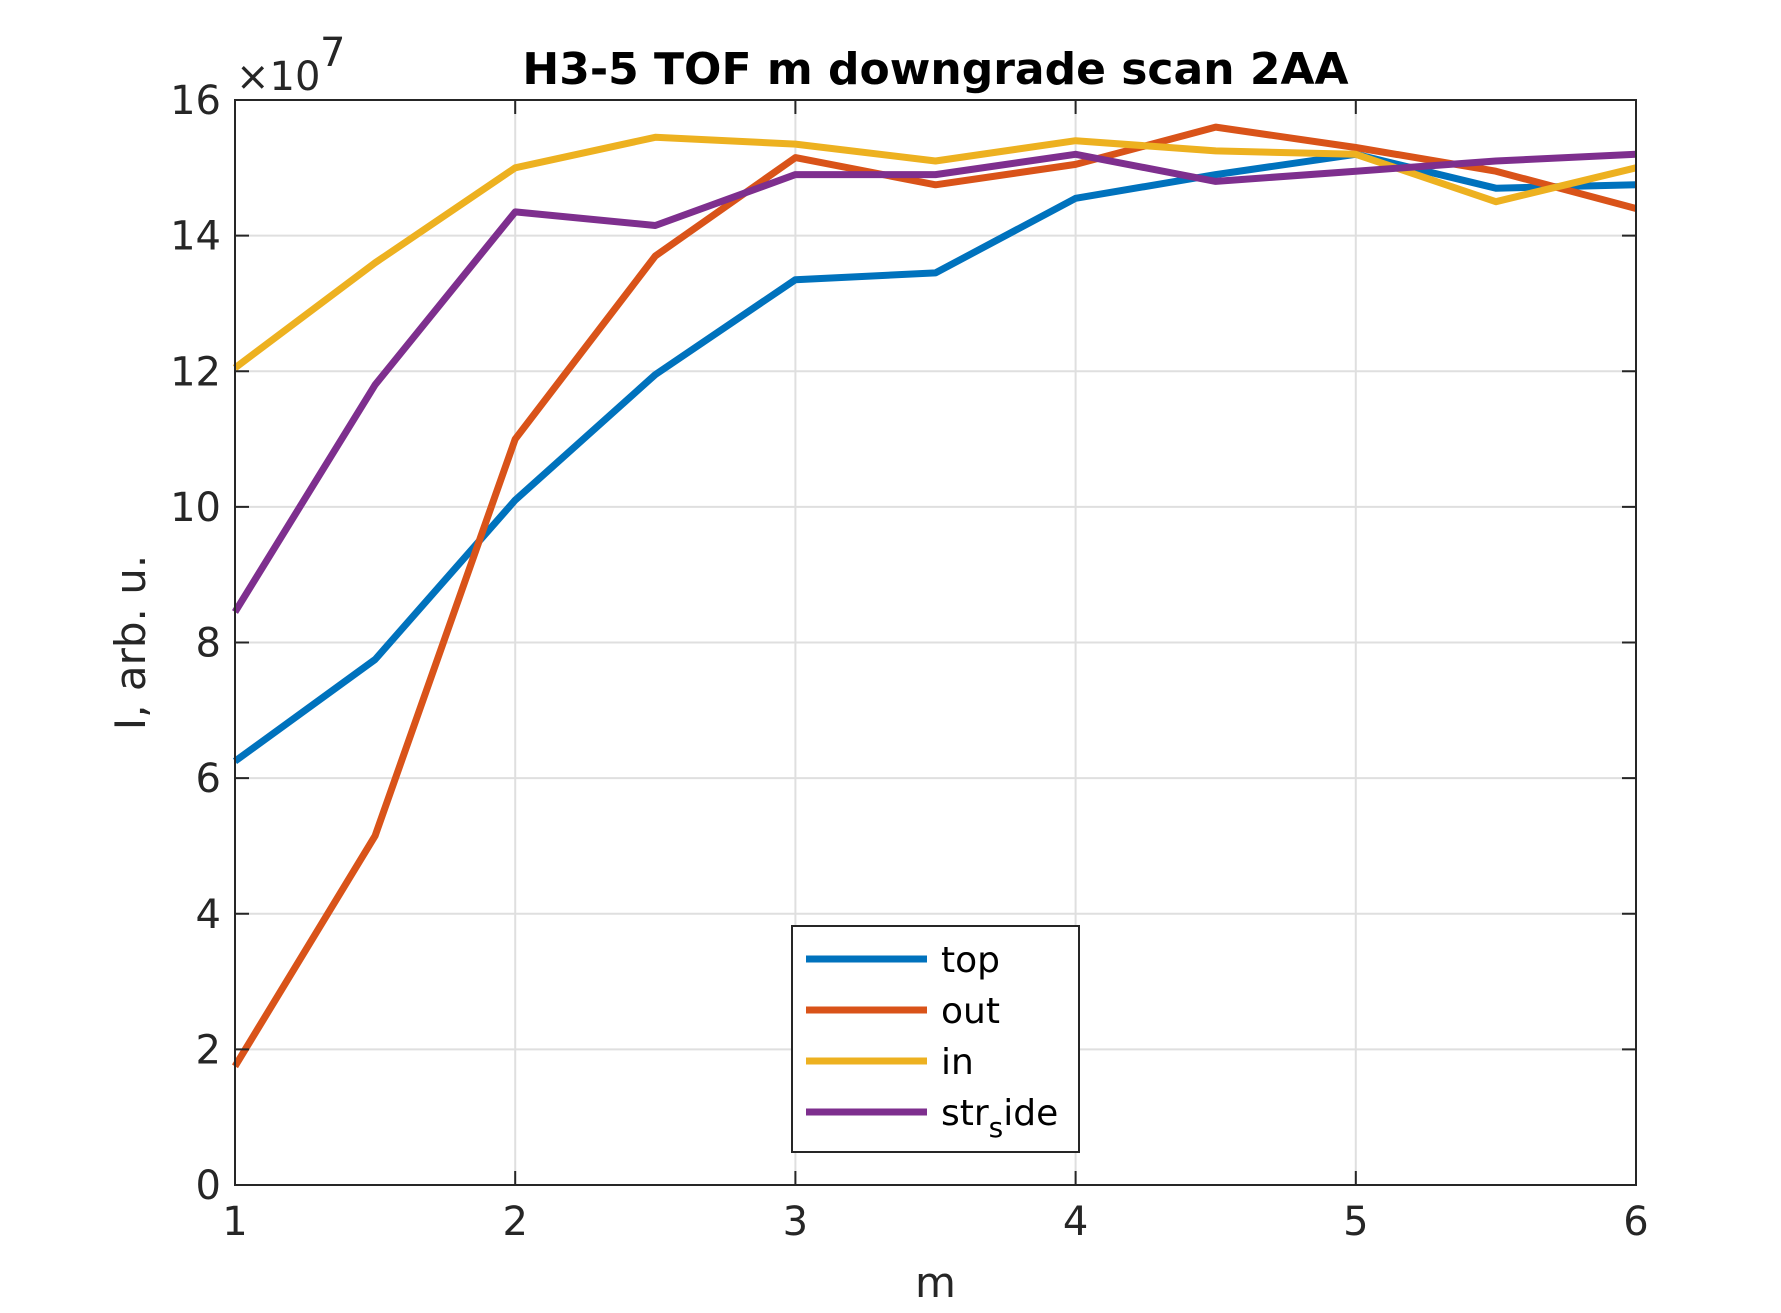 Image resolution: width=1781 pixels, height=1313 pixels. I want to click on x-tick-label: 4, so click(1075, 1222).